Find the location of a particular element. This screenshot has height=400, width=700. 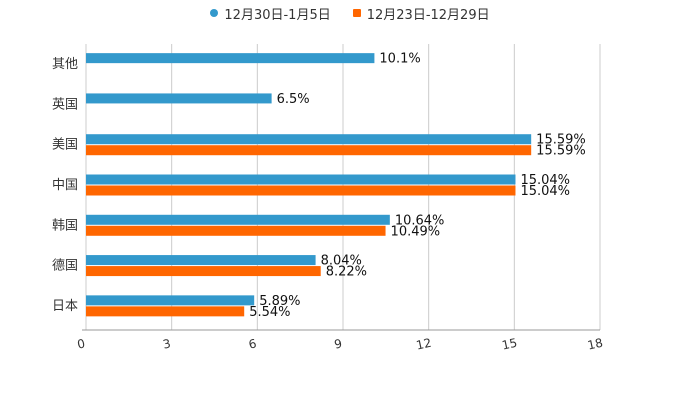

legend-item-series-2: 12月23日-12月29日 is located at coordinates (421, 13).